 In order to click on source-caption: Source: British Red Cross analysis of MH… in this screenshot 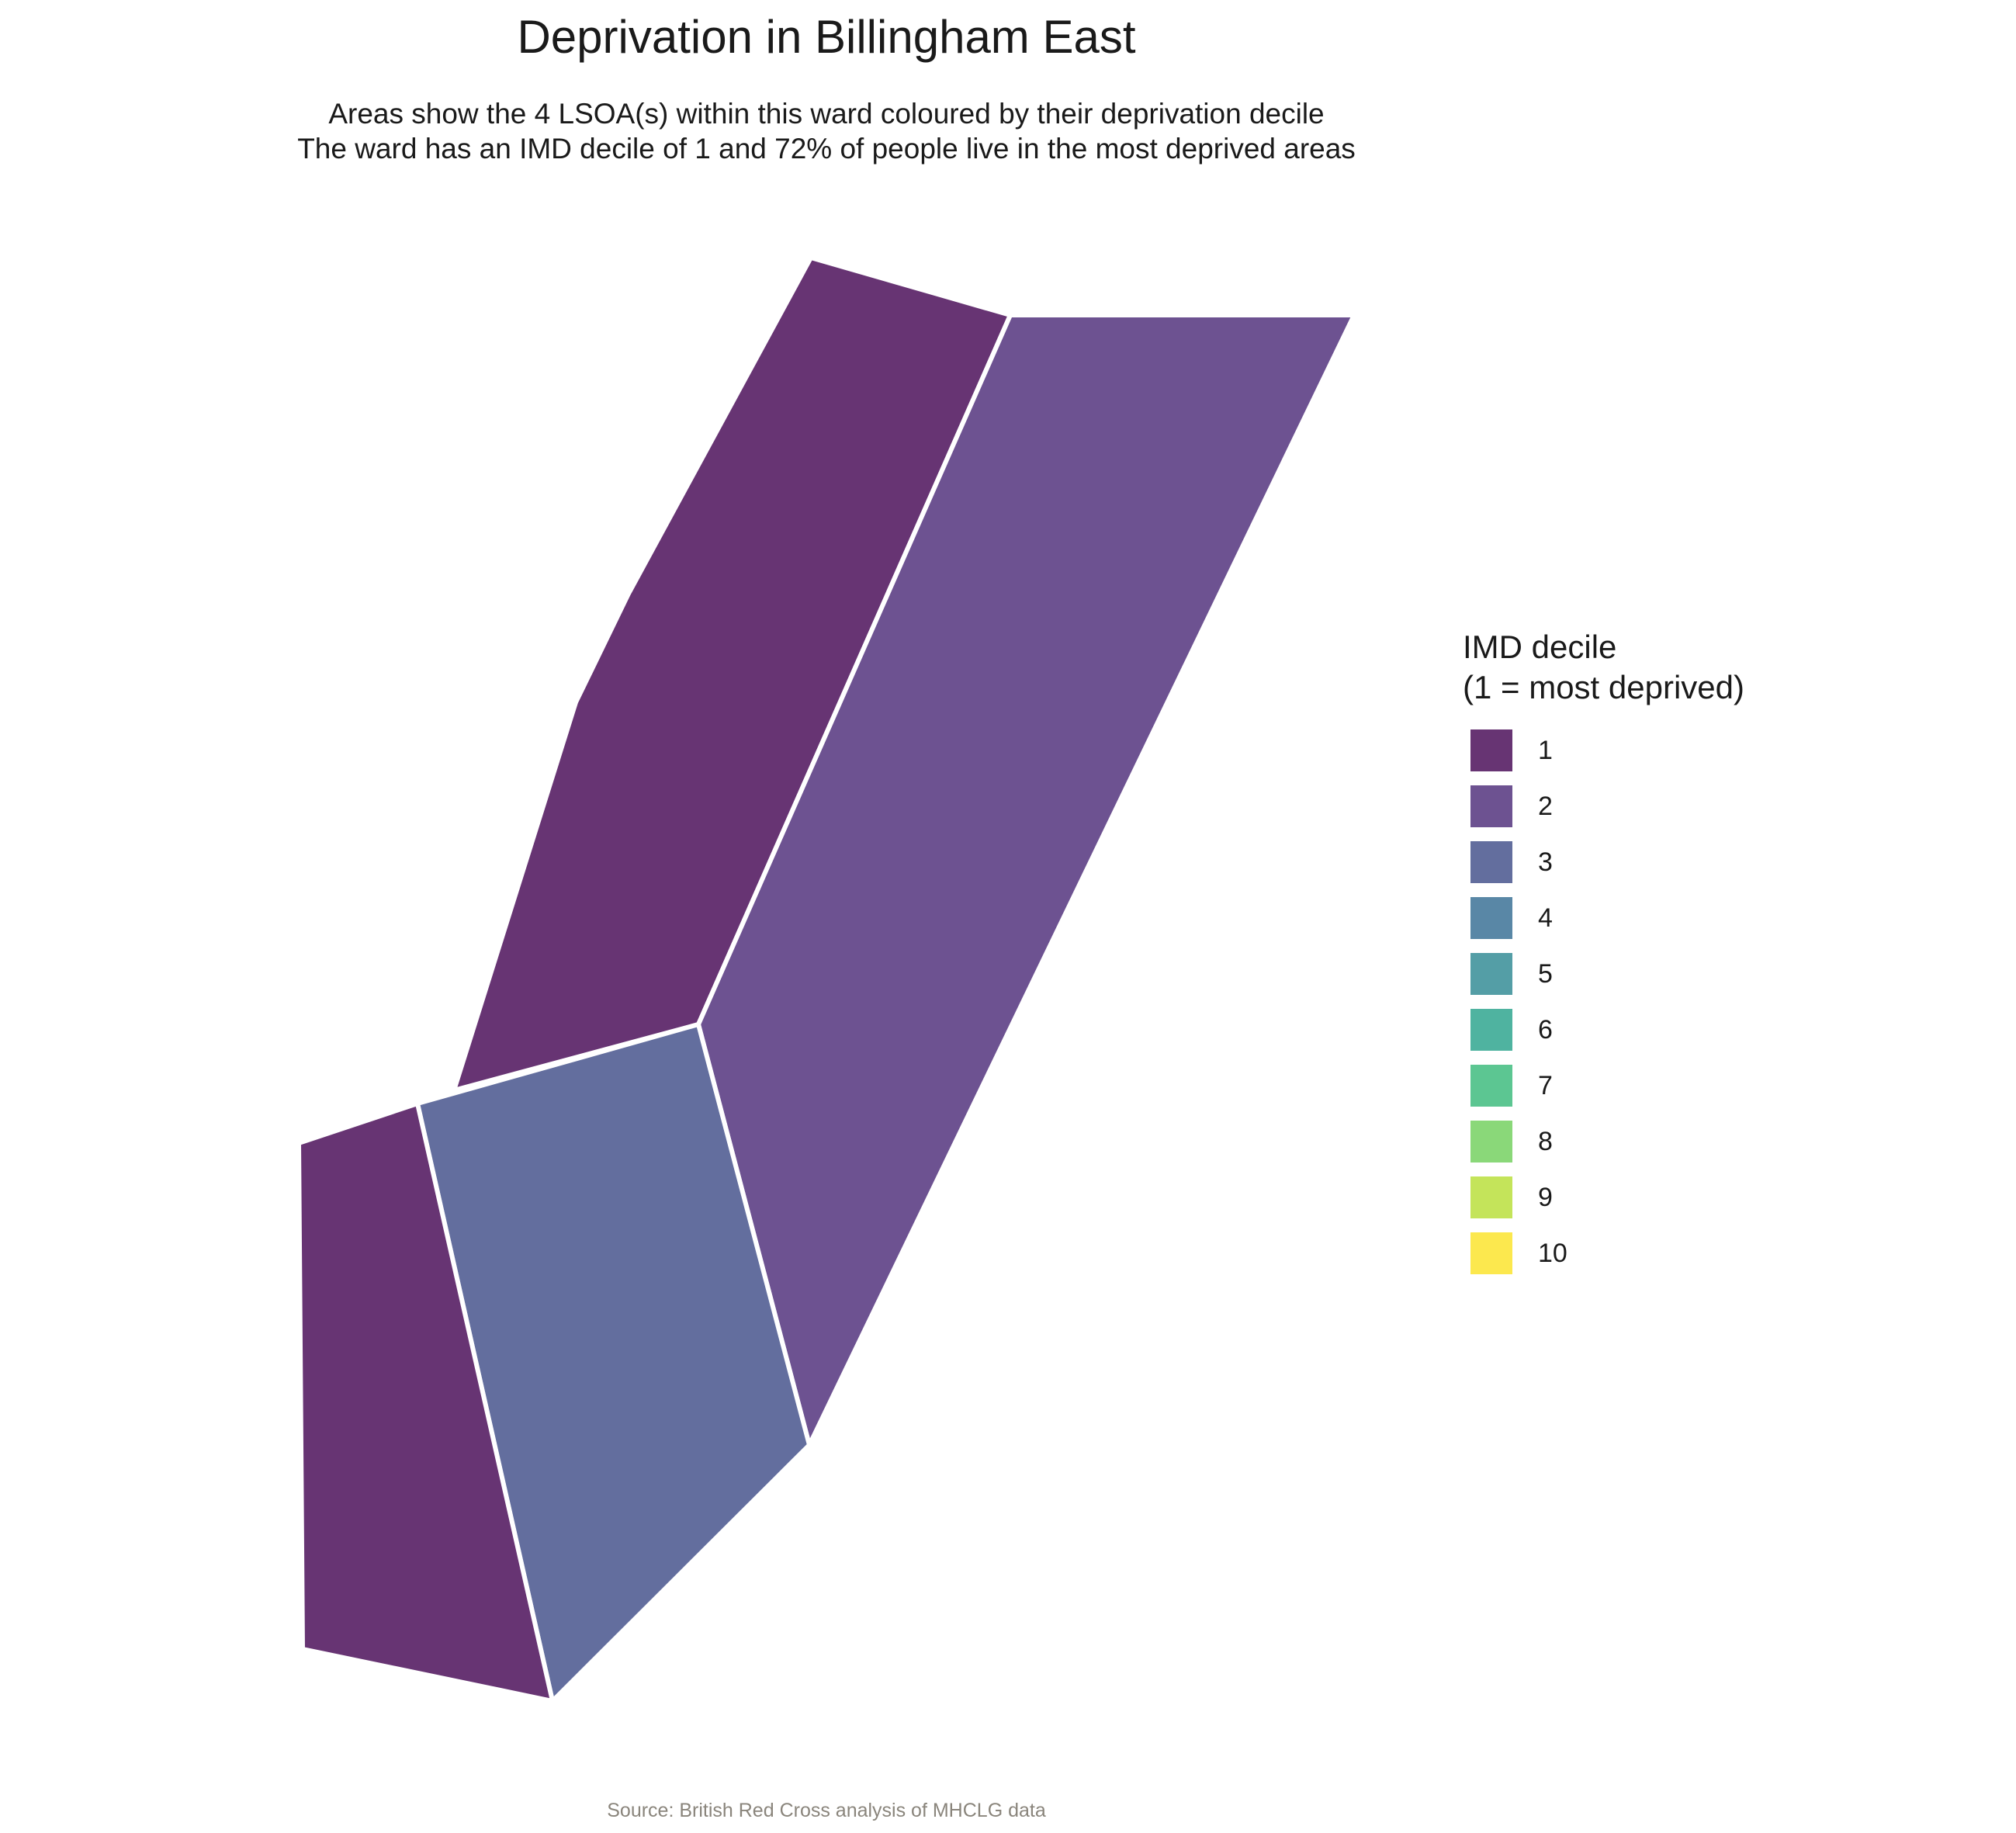, I will do `click(827, 1811)`.